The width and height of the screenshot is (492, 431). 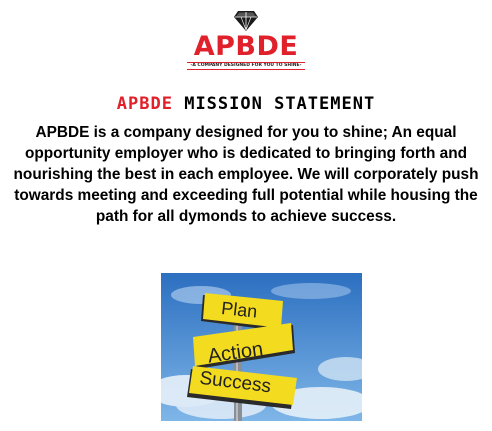 I want to click on diamond-icon, so click(x=246, y=21).